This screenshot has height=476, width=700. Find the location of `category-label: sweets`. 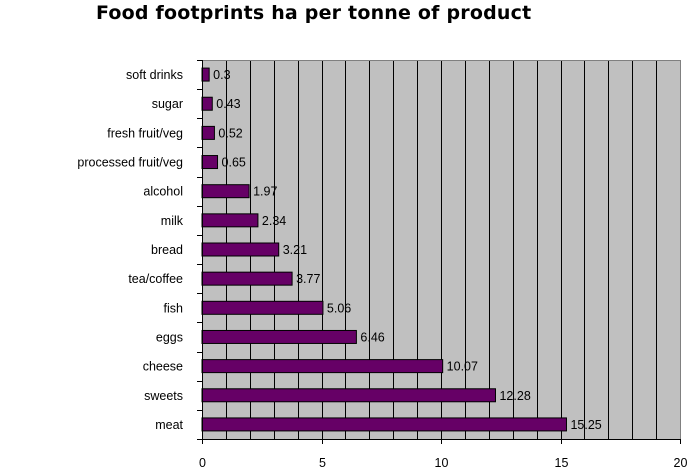

category-label: sweets is located at coordinates (163, 396).